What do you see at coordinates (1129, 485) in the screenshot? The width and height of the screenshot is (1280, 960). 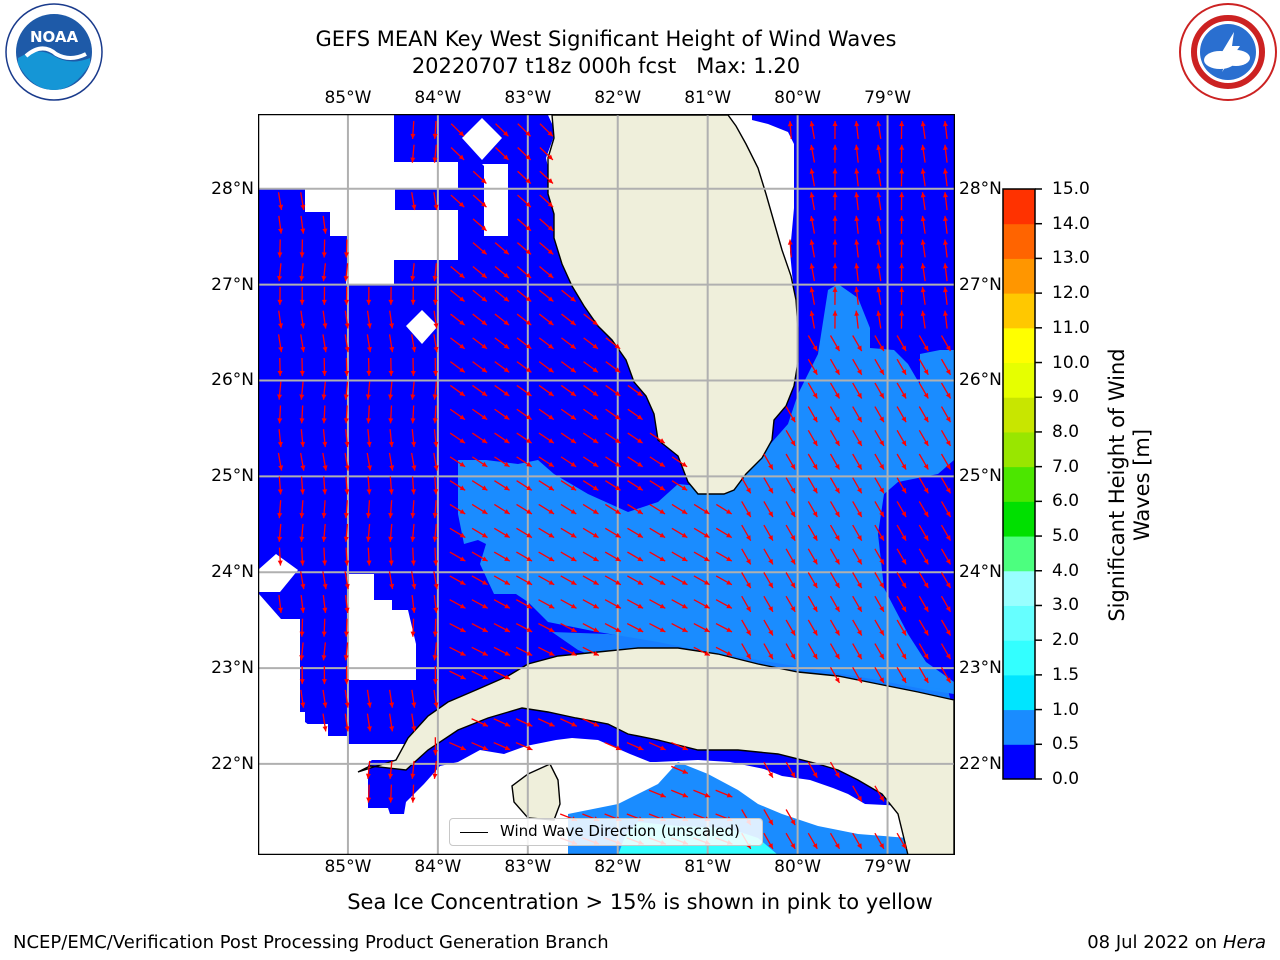 I see `colorbar-label: Significant Height of Wind Waves [m]` at bounding box center [1129, 485].